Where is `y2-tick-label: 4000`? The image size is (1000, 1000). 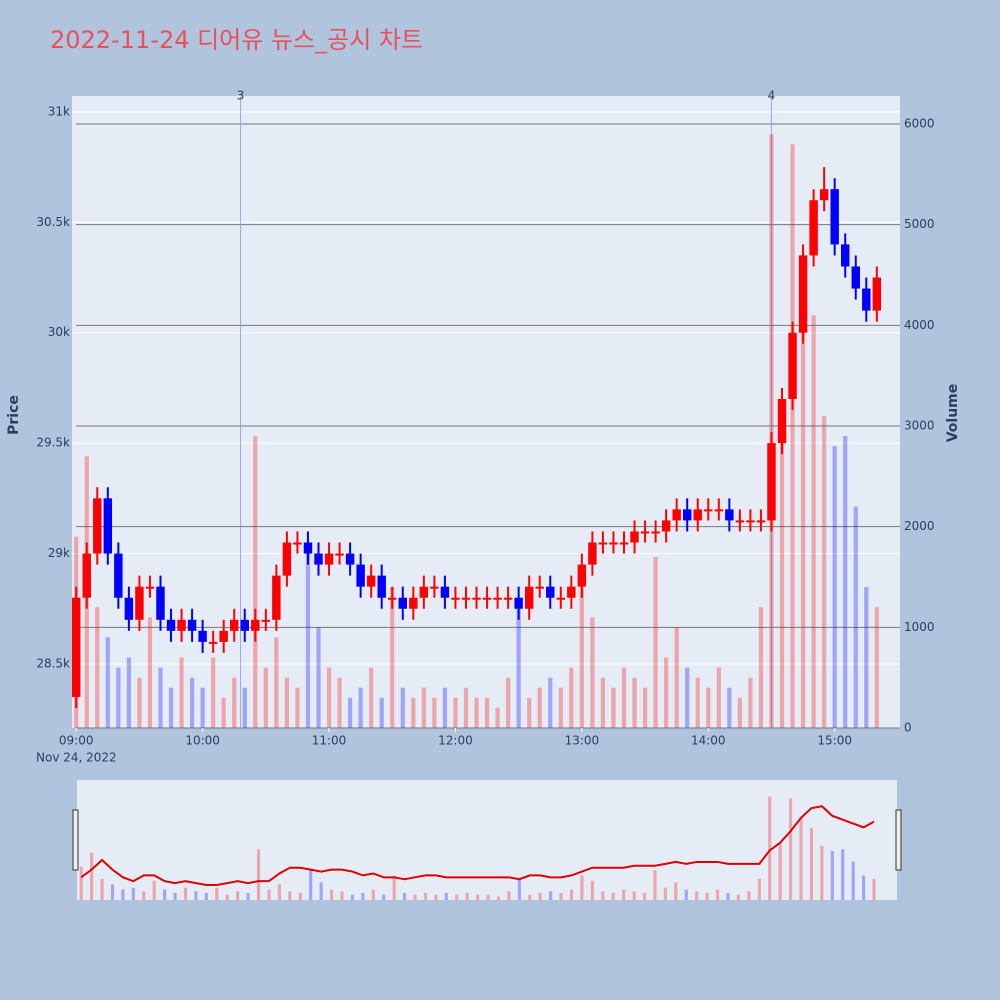
y2-tick-label: 4000 is located at coordinates (919, 325).